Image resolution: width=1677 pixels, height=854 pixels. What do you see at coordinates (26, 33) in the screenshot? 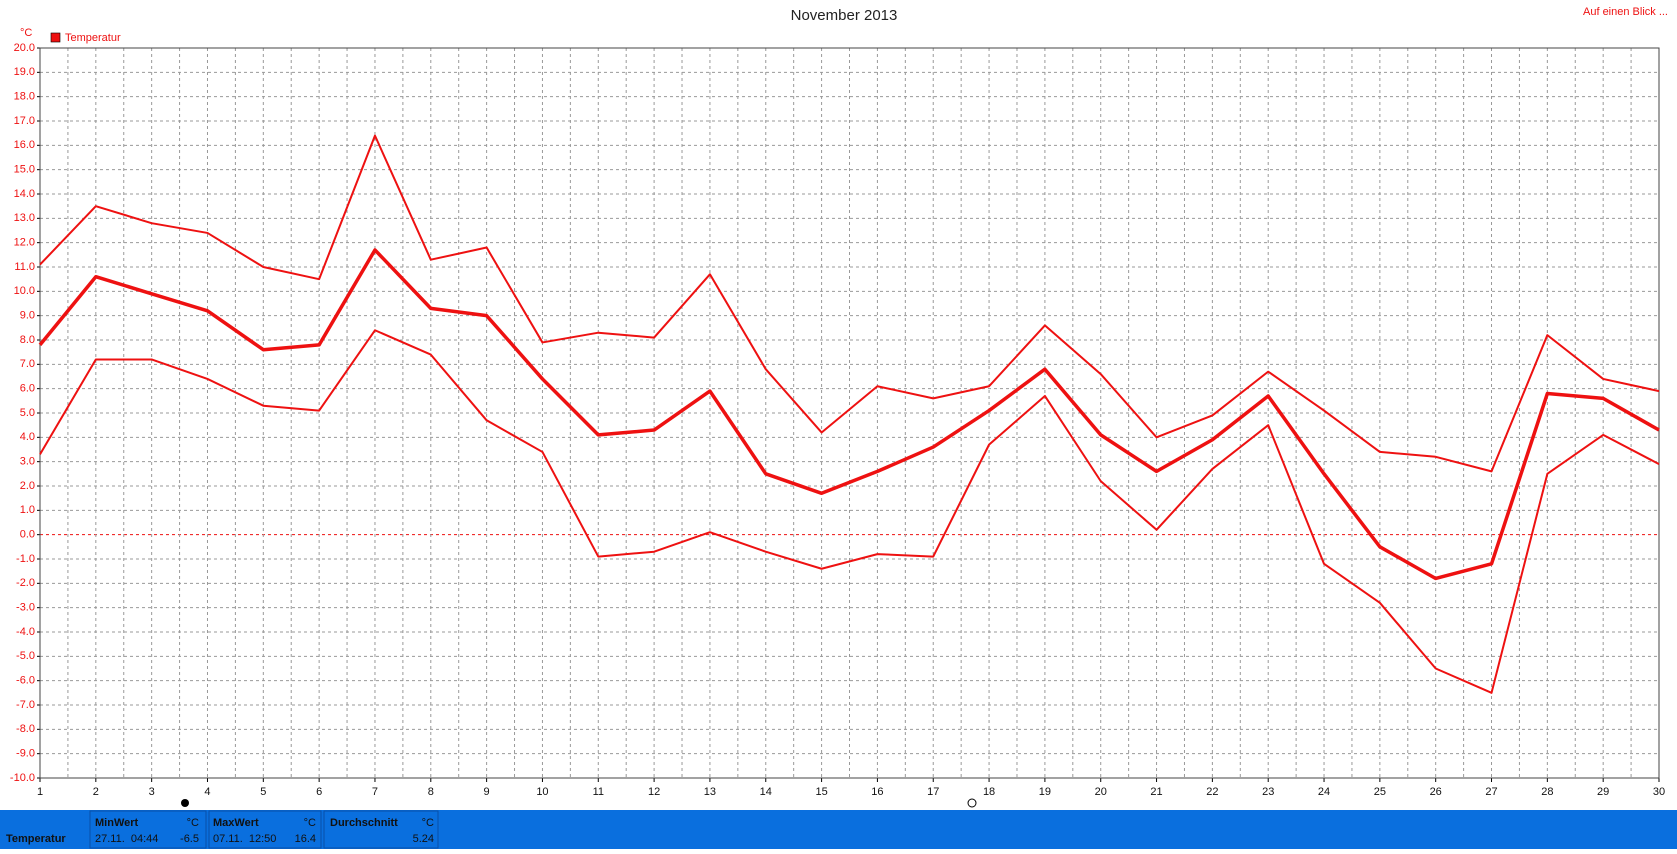
I see `unit-label: °C` at bounding box center [26, 33].